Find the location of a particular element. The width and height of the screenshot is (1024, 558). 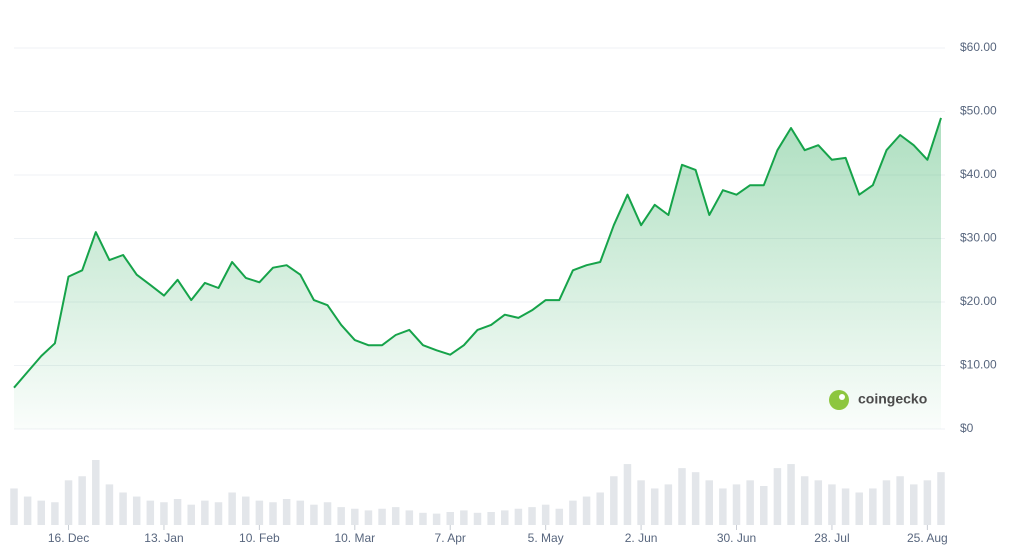

y-tick-label: $10.00 is located at coordinates (978, 365).